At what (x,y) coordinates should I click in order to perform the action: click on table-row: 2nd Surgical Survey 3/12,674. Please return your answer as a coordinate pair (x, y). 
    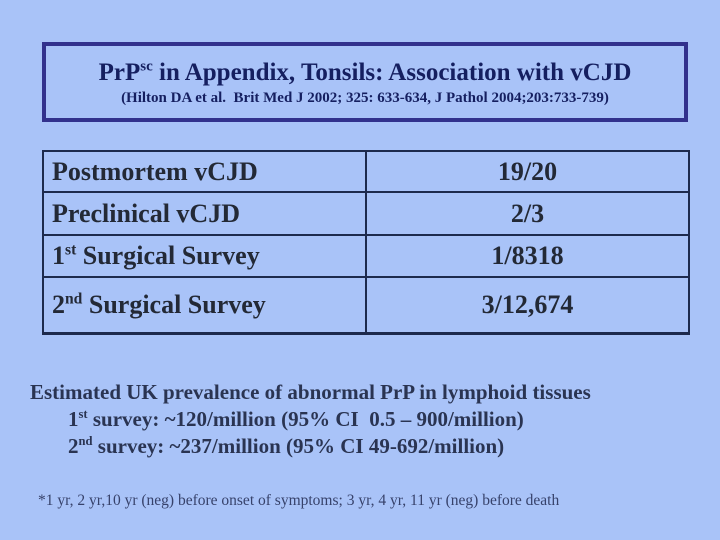
    Looking at the image, I should click on (366, 305).